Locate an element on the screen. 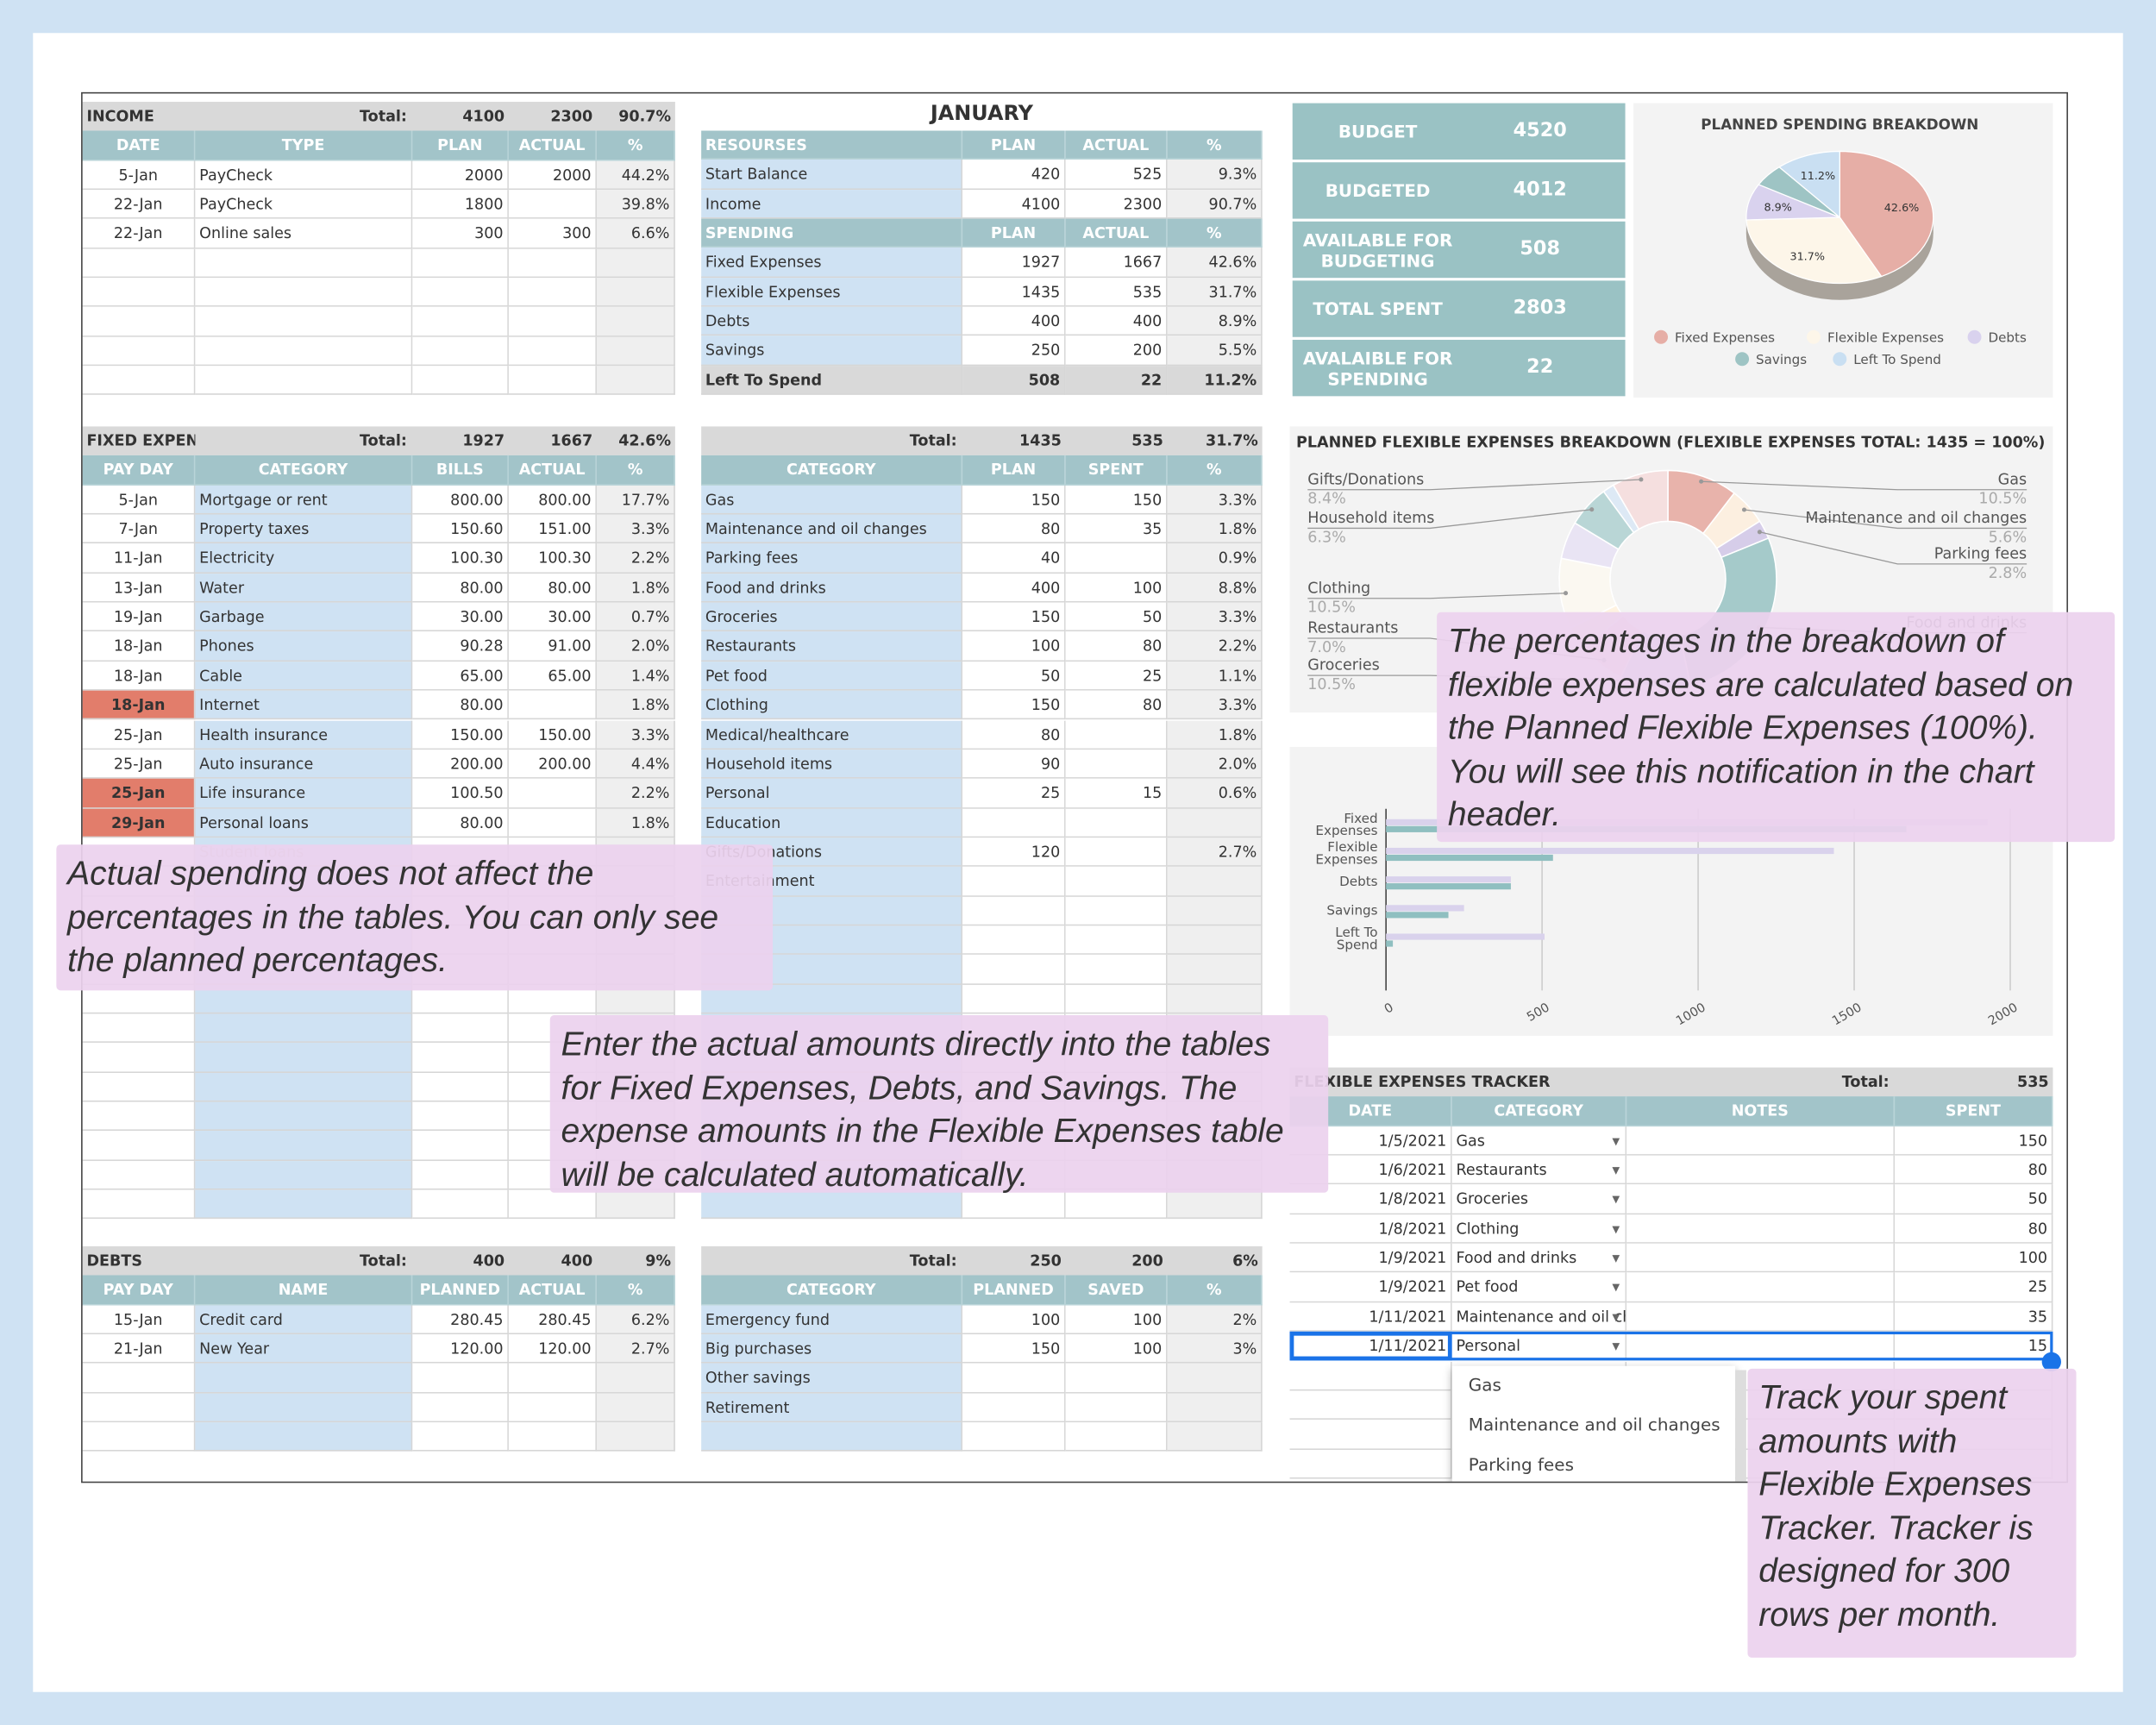 The height and width of the screenshot is (1725, 2156). cell: 508 is located at coordinates (1014, 380).